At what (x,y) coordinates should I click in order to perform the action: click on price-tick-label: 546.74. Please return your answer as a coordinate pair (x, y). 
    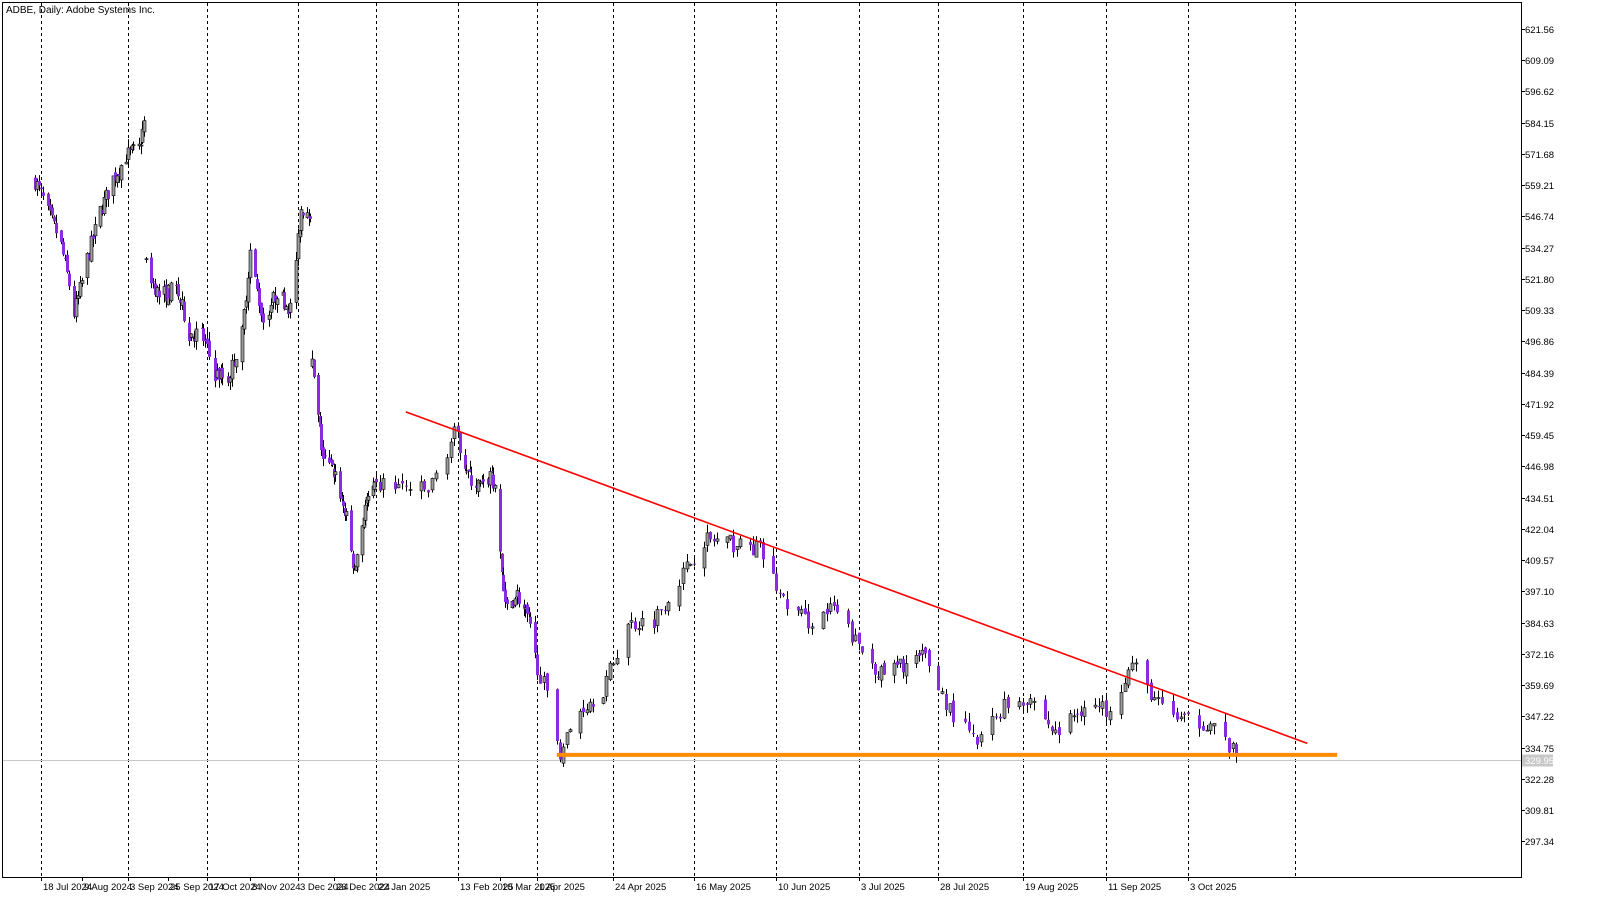
    Looking at the image, I should click on (1539, 217).